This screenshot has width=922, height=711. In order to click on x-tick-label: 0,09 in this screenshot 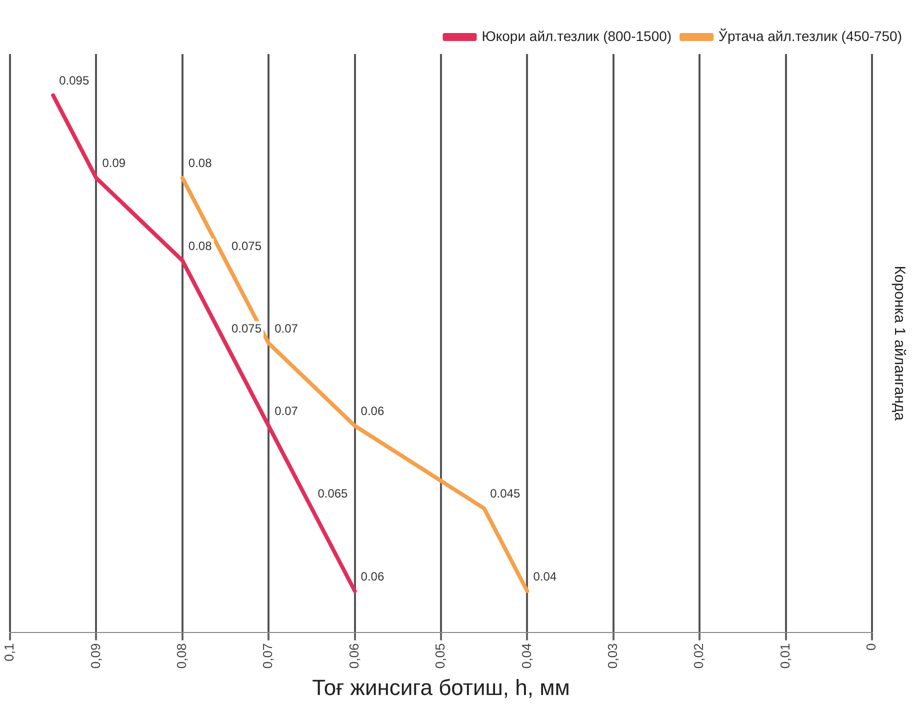, I will do `click(95, 656)`.